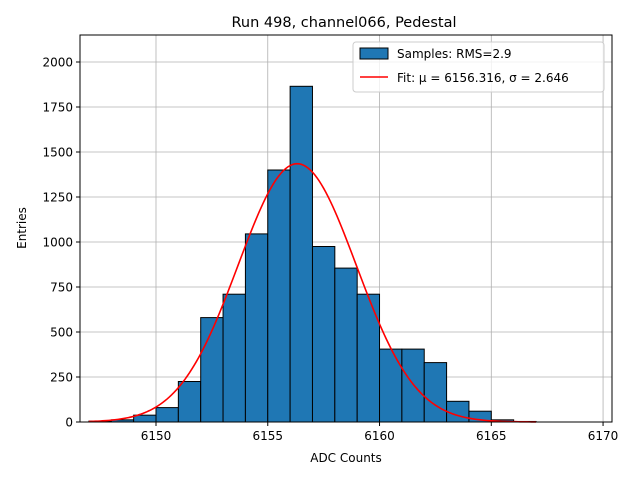  I want to click on y-axis-label: Entries, so click(22, 228).